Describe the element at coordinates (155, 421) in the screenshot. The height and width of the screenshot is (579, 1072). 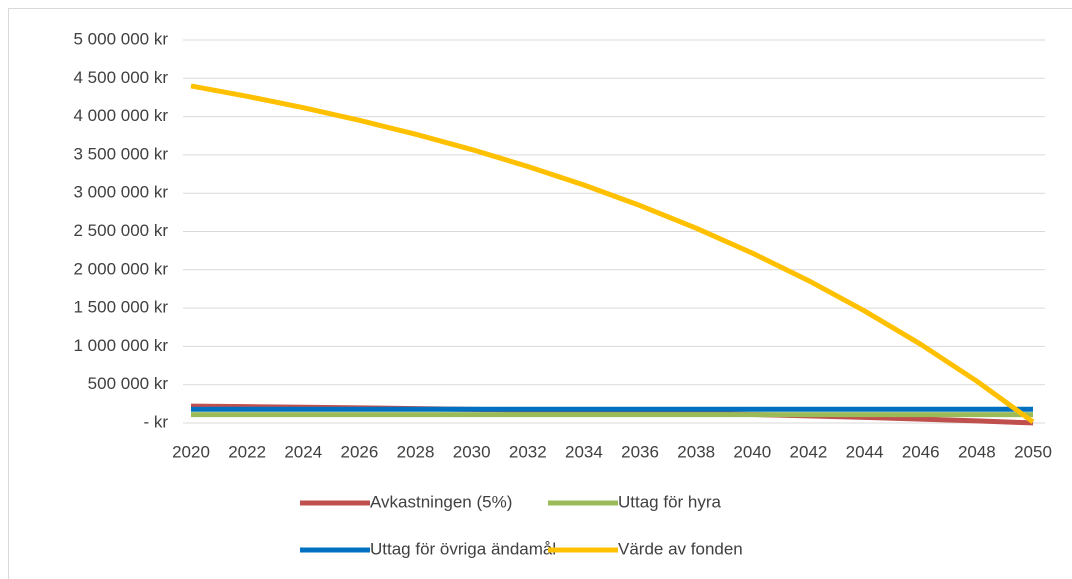
I see `y-tick-label: - kr` at that location.